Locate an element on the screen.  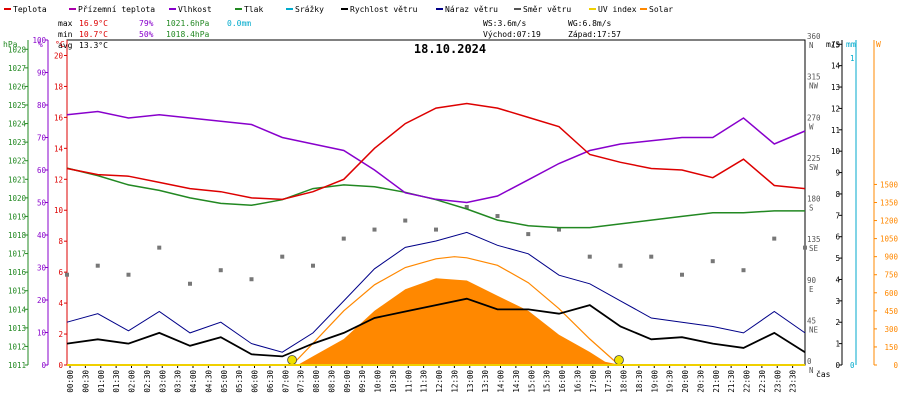
x-tick-label: 13:30 is located at coordinates (485, 381).